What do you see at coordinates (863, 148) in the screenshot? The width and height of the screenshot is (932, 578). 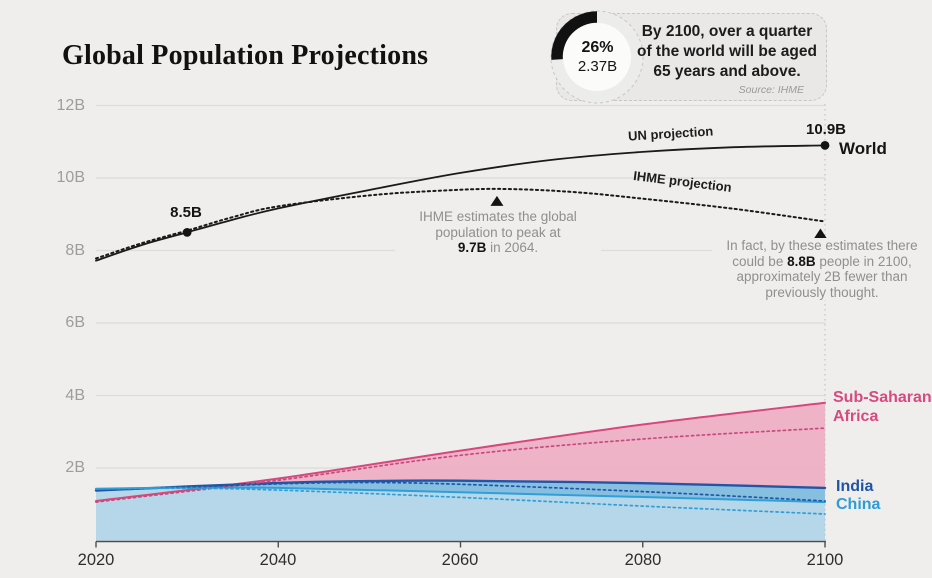 I see `world-series-label: World` at bounding box center [863, 148].